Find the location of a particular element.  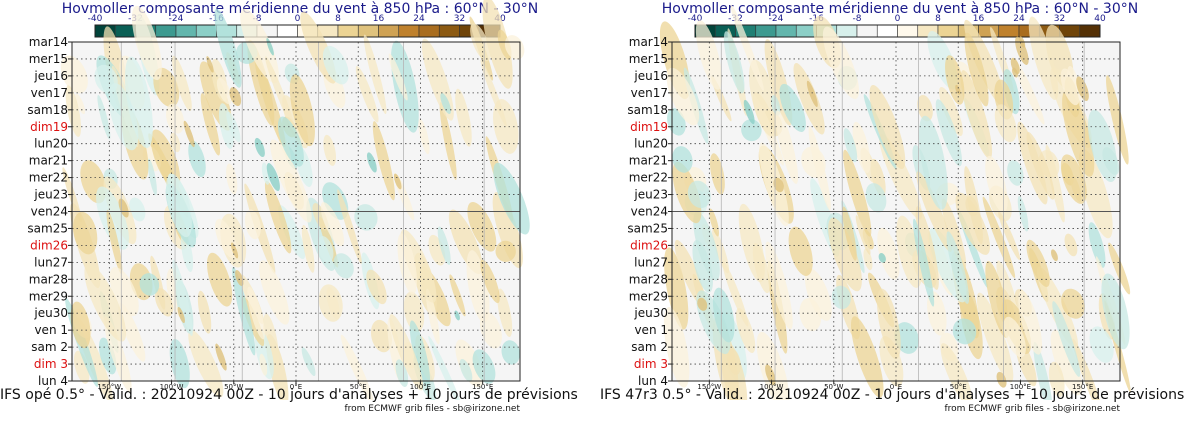

date-label: mar21 is located at coordinates (648, 161).